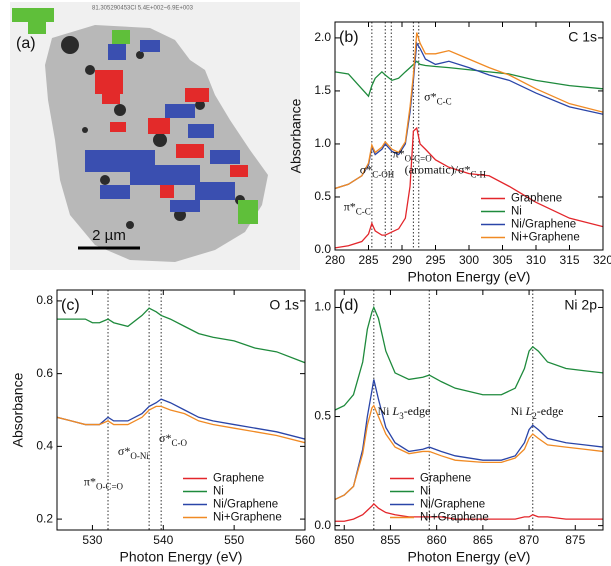 The width and height of the screenshot is (611, 566). What do you see at coordinates (602, 260) in the screenshot?
I see `x-tick-label: 320` at bounding box center [602, 260].